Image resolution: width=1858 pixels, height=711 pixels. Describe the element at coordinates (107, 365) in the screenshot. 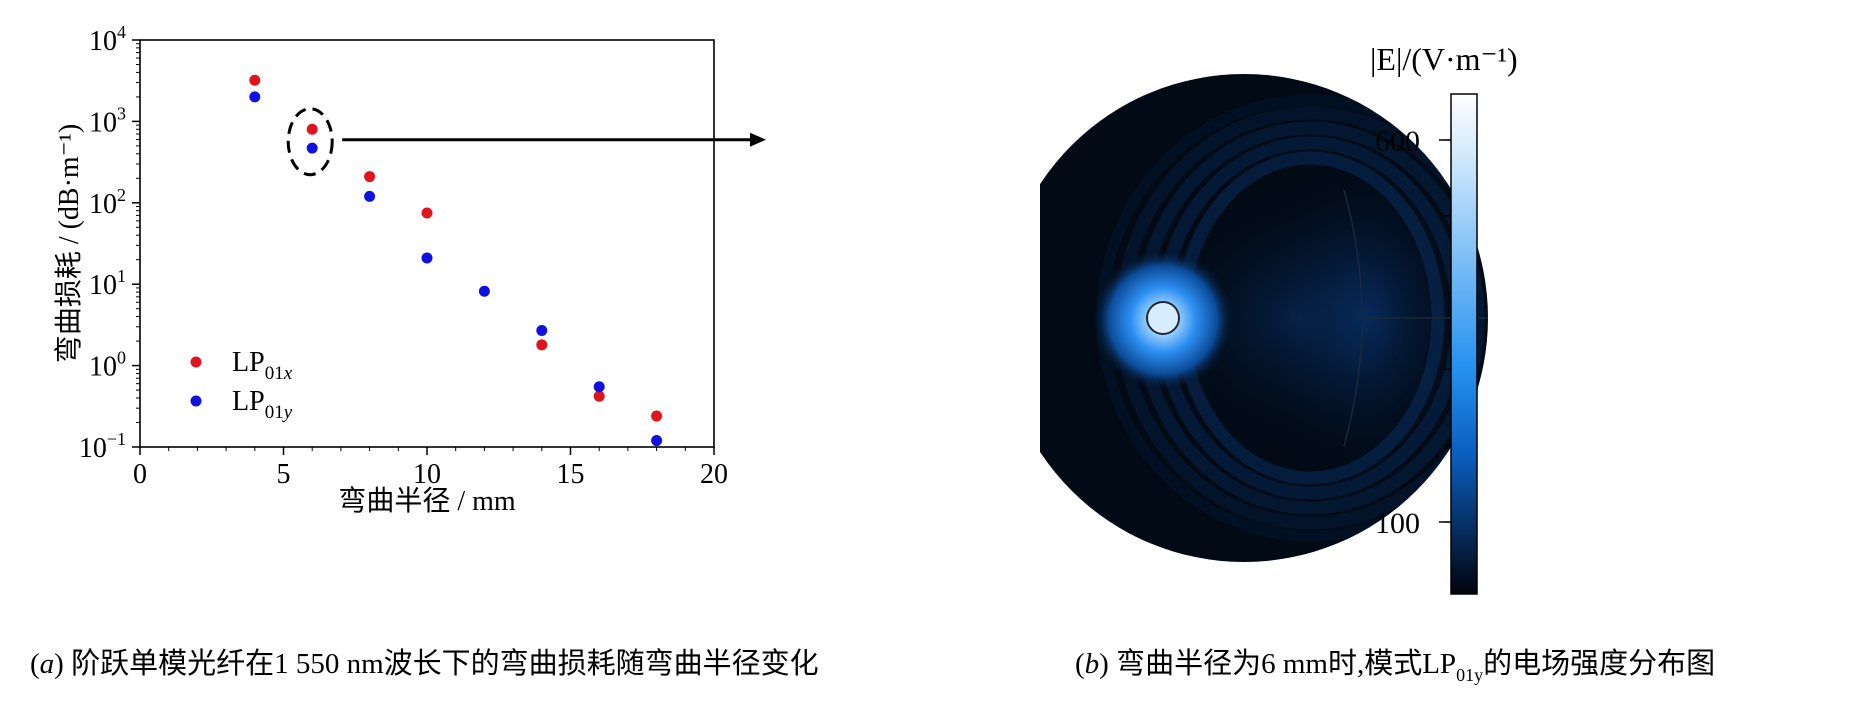

I see `y-tick-label: 10⁰` at that location.